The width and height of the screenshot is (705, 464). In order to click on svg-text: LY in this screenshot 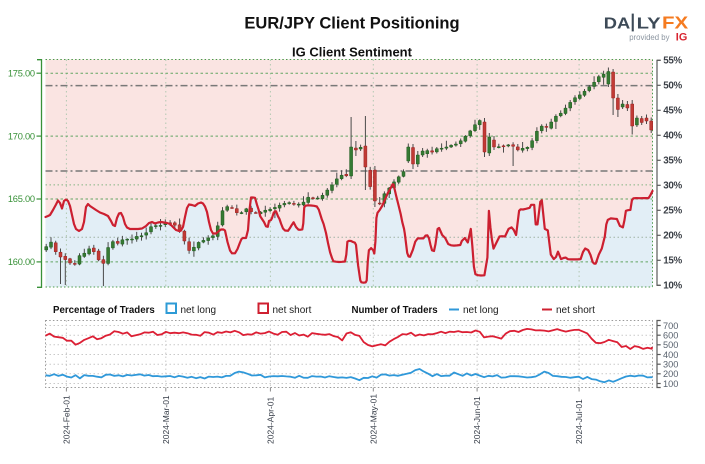, I will do `click(649, 23)`.